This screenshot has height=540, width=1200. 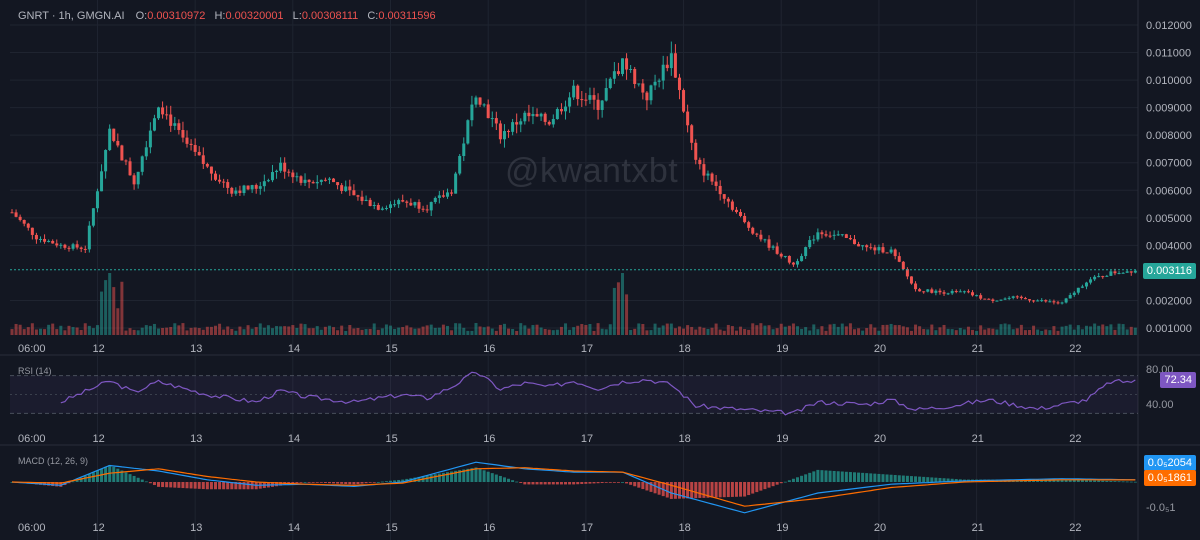 What do you see at coordinates (35, 371) in the screenshot?
I see `rsi-label: RSI (14)` at bounding box center [35, 371].